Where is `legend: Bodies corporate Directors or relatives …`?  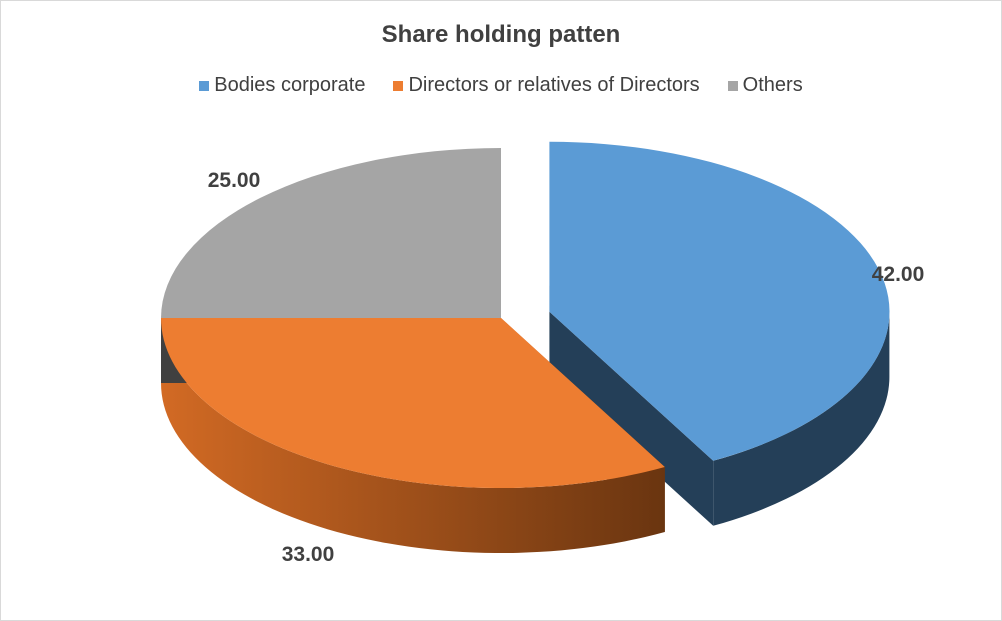
legend: Bodies corporate Directors or relatives … is located at coordinates (501, 85).